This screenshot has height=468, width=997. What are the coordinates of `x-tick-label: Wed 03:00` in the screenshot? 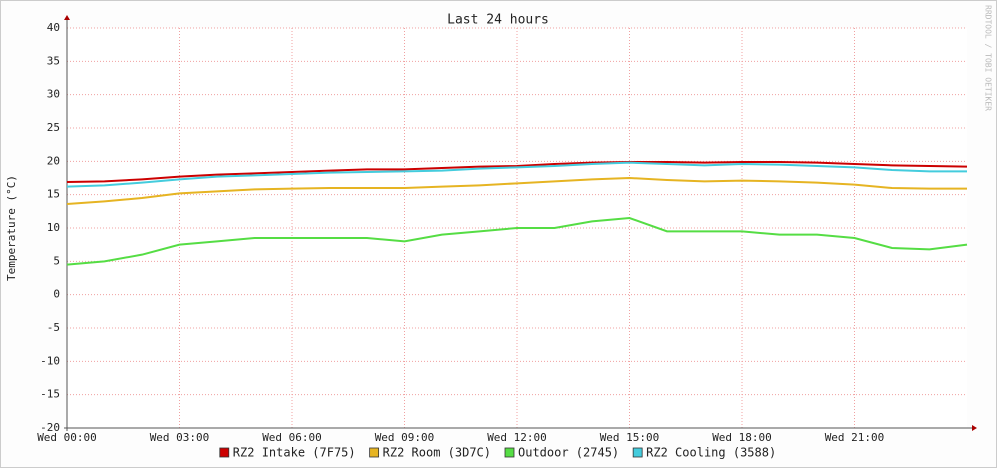 It's located at (180, 437).